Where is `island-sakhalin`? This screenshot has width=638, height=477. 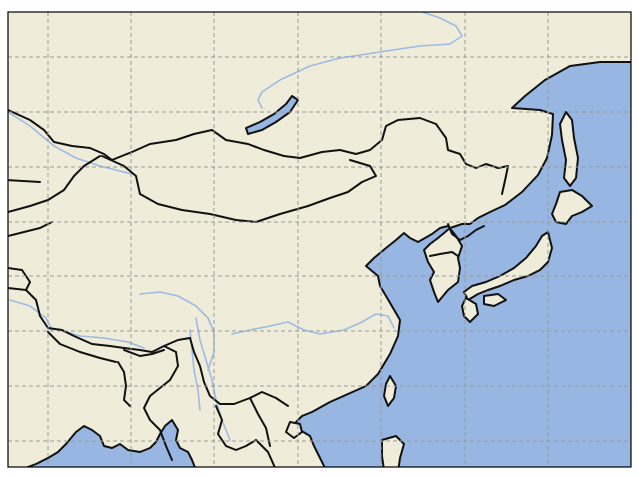
island-sakhalin is located at coordinates (569, 149).